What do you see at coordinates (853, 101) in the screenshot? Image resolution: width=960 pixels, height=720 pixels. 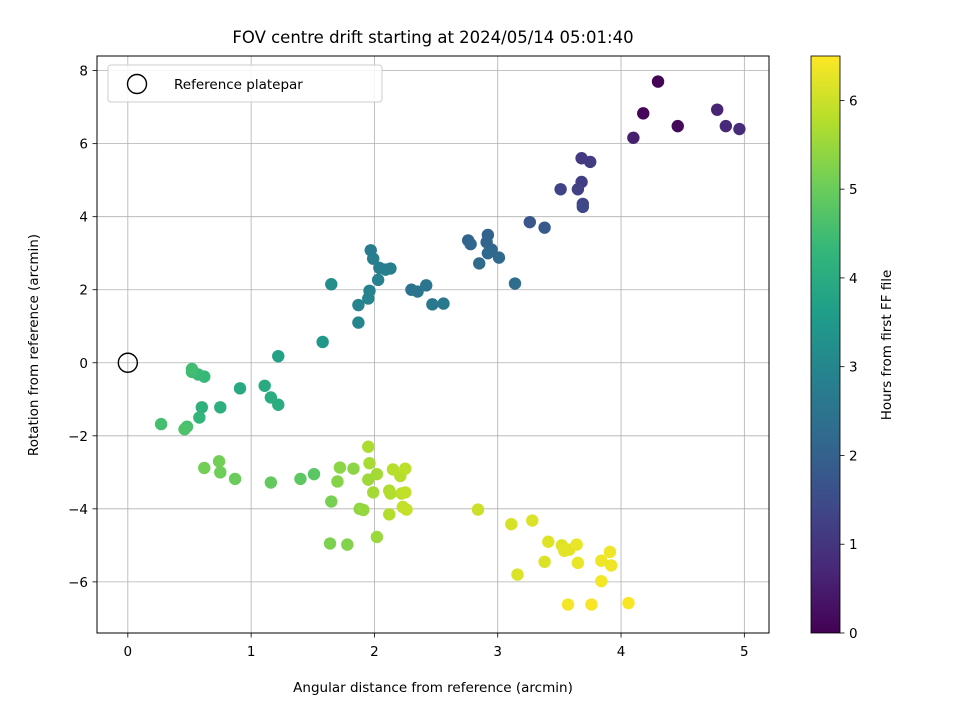 I see `colorbar-tick-label: 6` at bounding box center [853, 101].